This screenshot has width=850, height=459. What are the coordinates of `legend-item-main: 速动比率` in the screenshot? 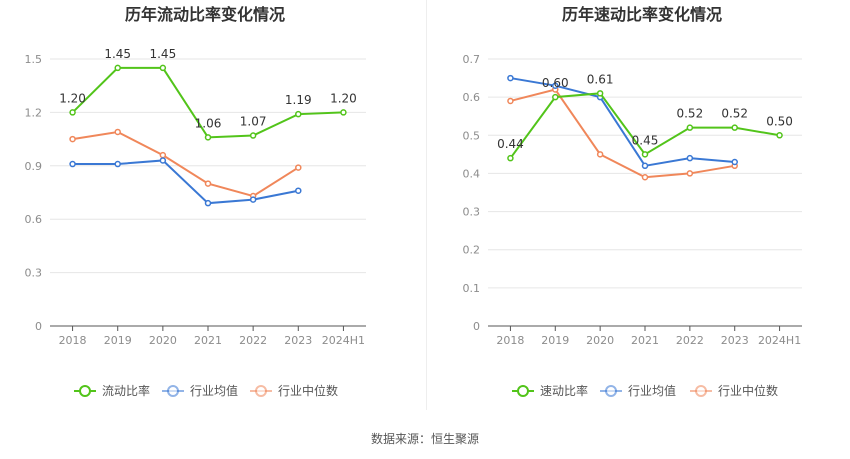 It's located at (550, 390).